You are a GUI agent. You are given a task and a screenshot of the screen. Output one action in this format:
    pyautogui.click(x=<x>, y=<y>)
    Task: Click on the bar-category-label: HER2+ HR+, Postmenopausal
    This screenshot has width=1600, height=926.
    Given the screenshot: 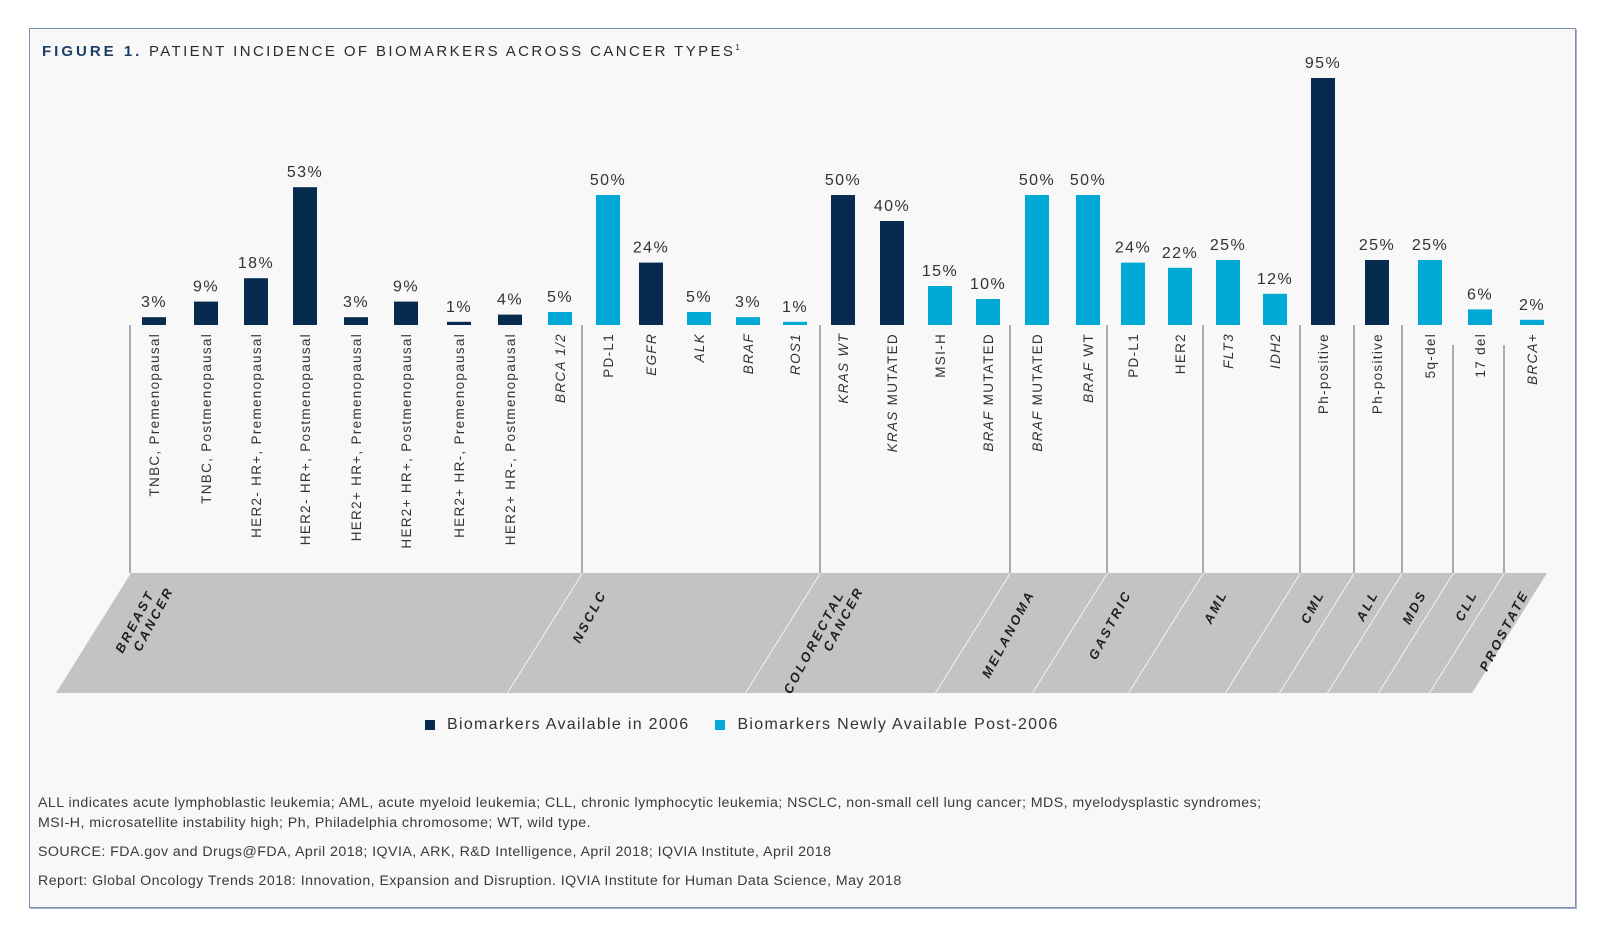 What is the action you would take?
    pyautogui.click(x=406, y=441)
    